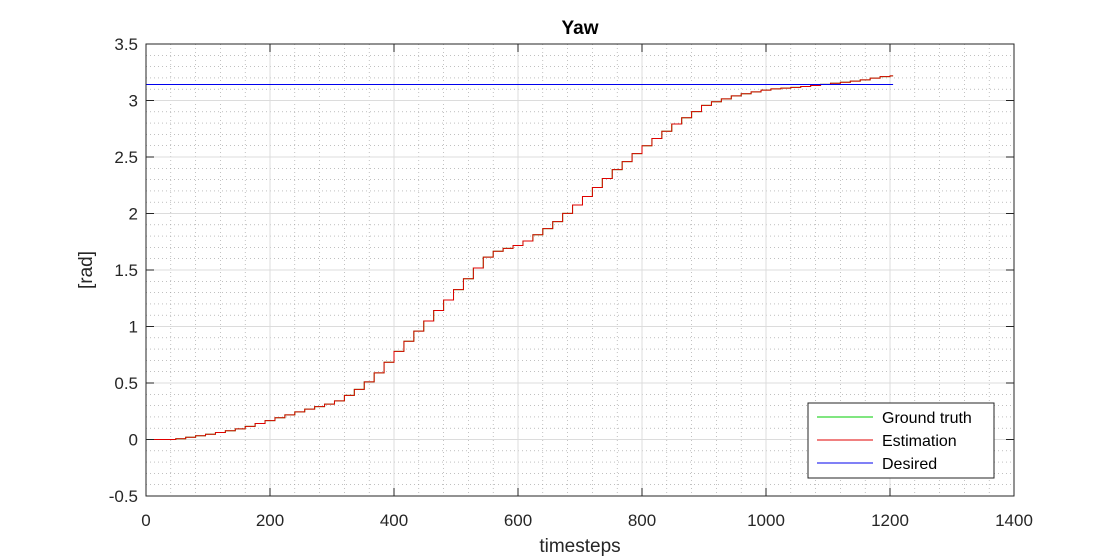  I want to click on y-tick-label: 0.5, so click(126, 383).